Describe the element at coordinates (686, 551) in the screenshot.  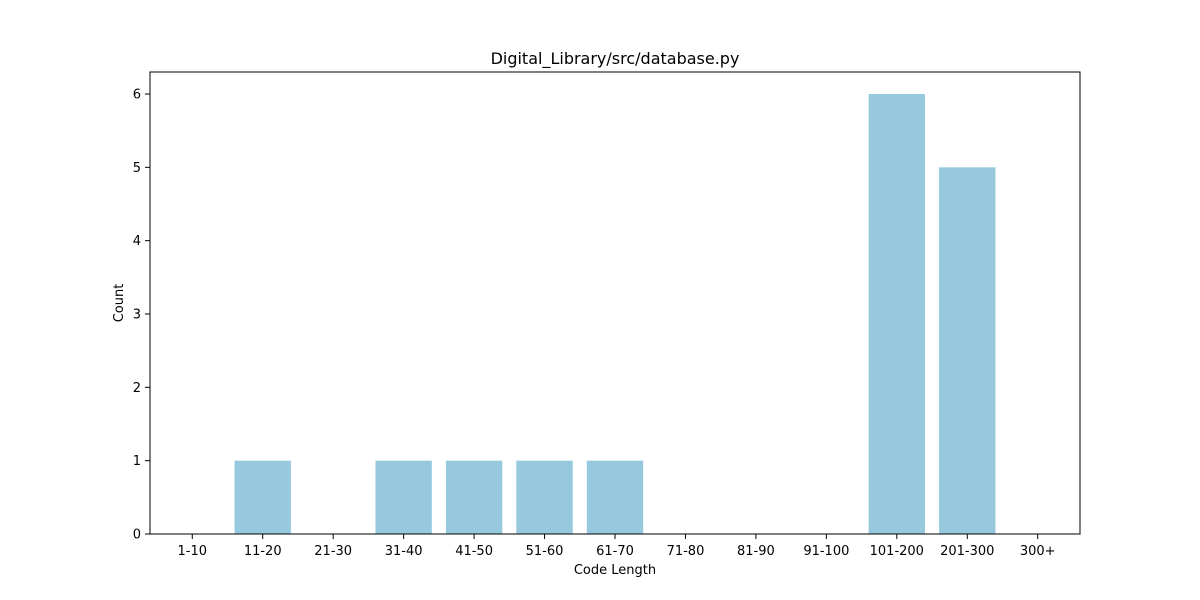
I see `x-tick-label: 71-80` at that location.